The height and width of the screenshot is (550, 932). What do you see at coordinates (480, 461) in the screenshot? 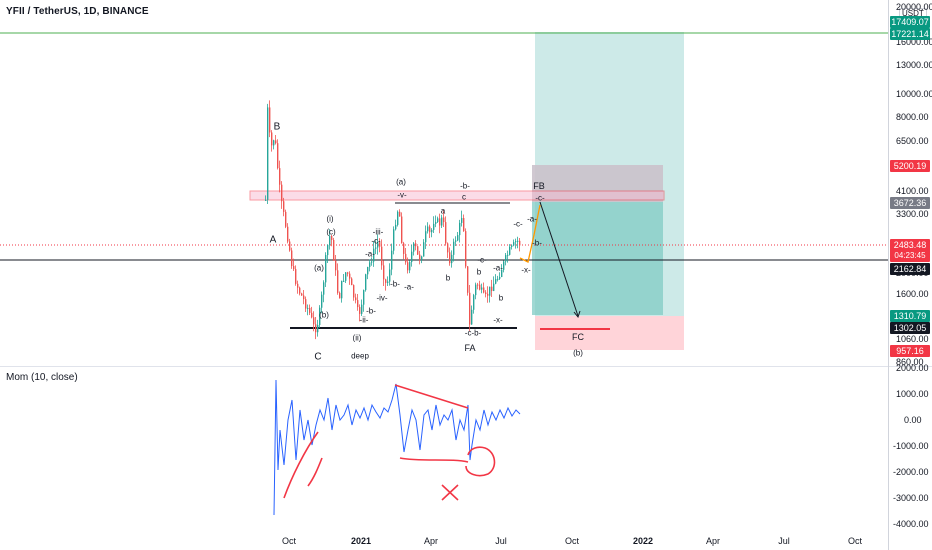
I see `mom-circle` at bounding box center [480, 461].